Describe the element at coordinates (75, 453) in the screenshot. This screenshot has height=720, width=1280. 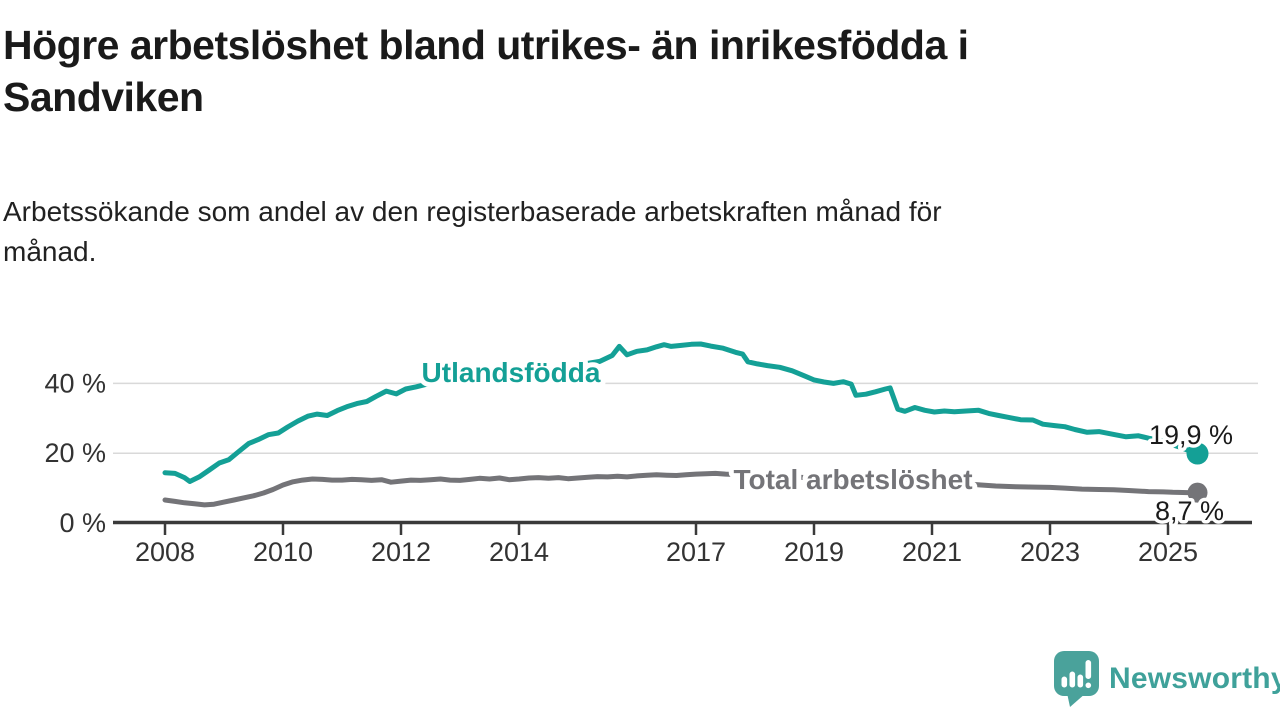
I see `y-tick-label-20: 20 %` at that location.